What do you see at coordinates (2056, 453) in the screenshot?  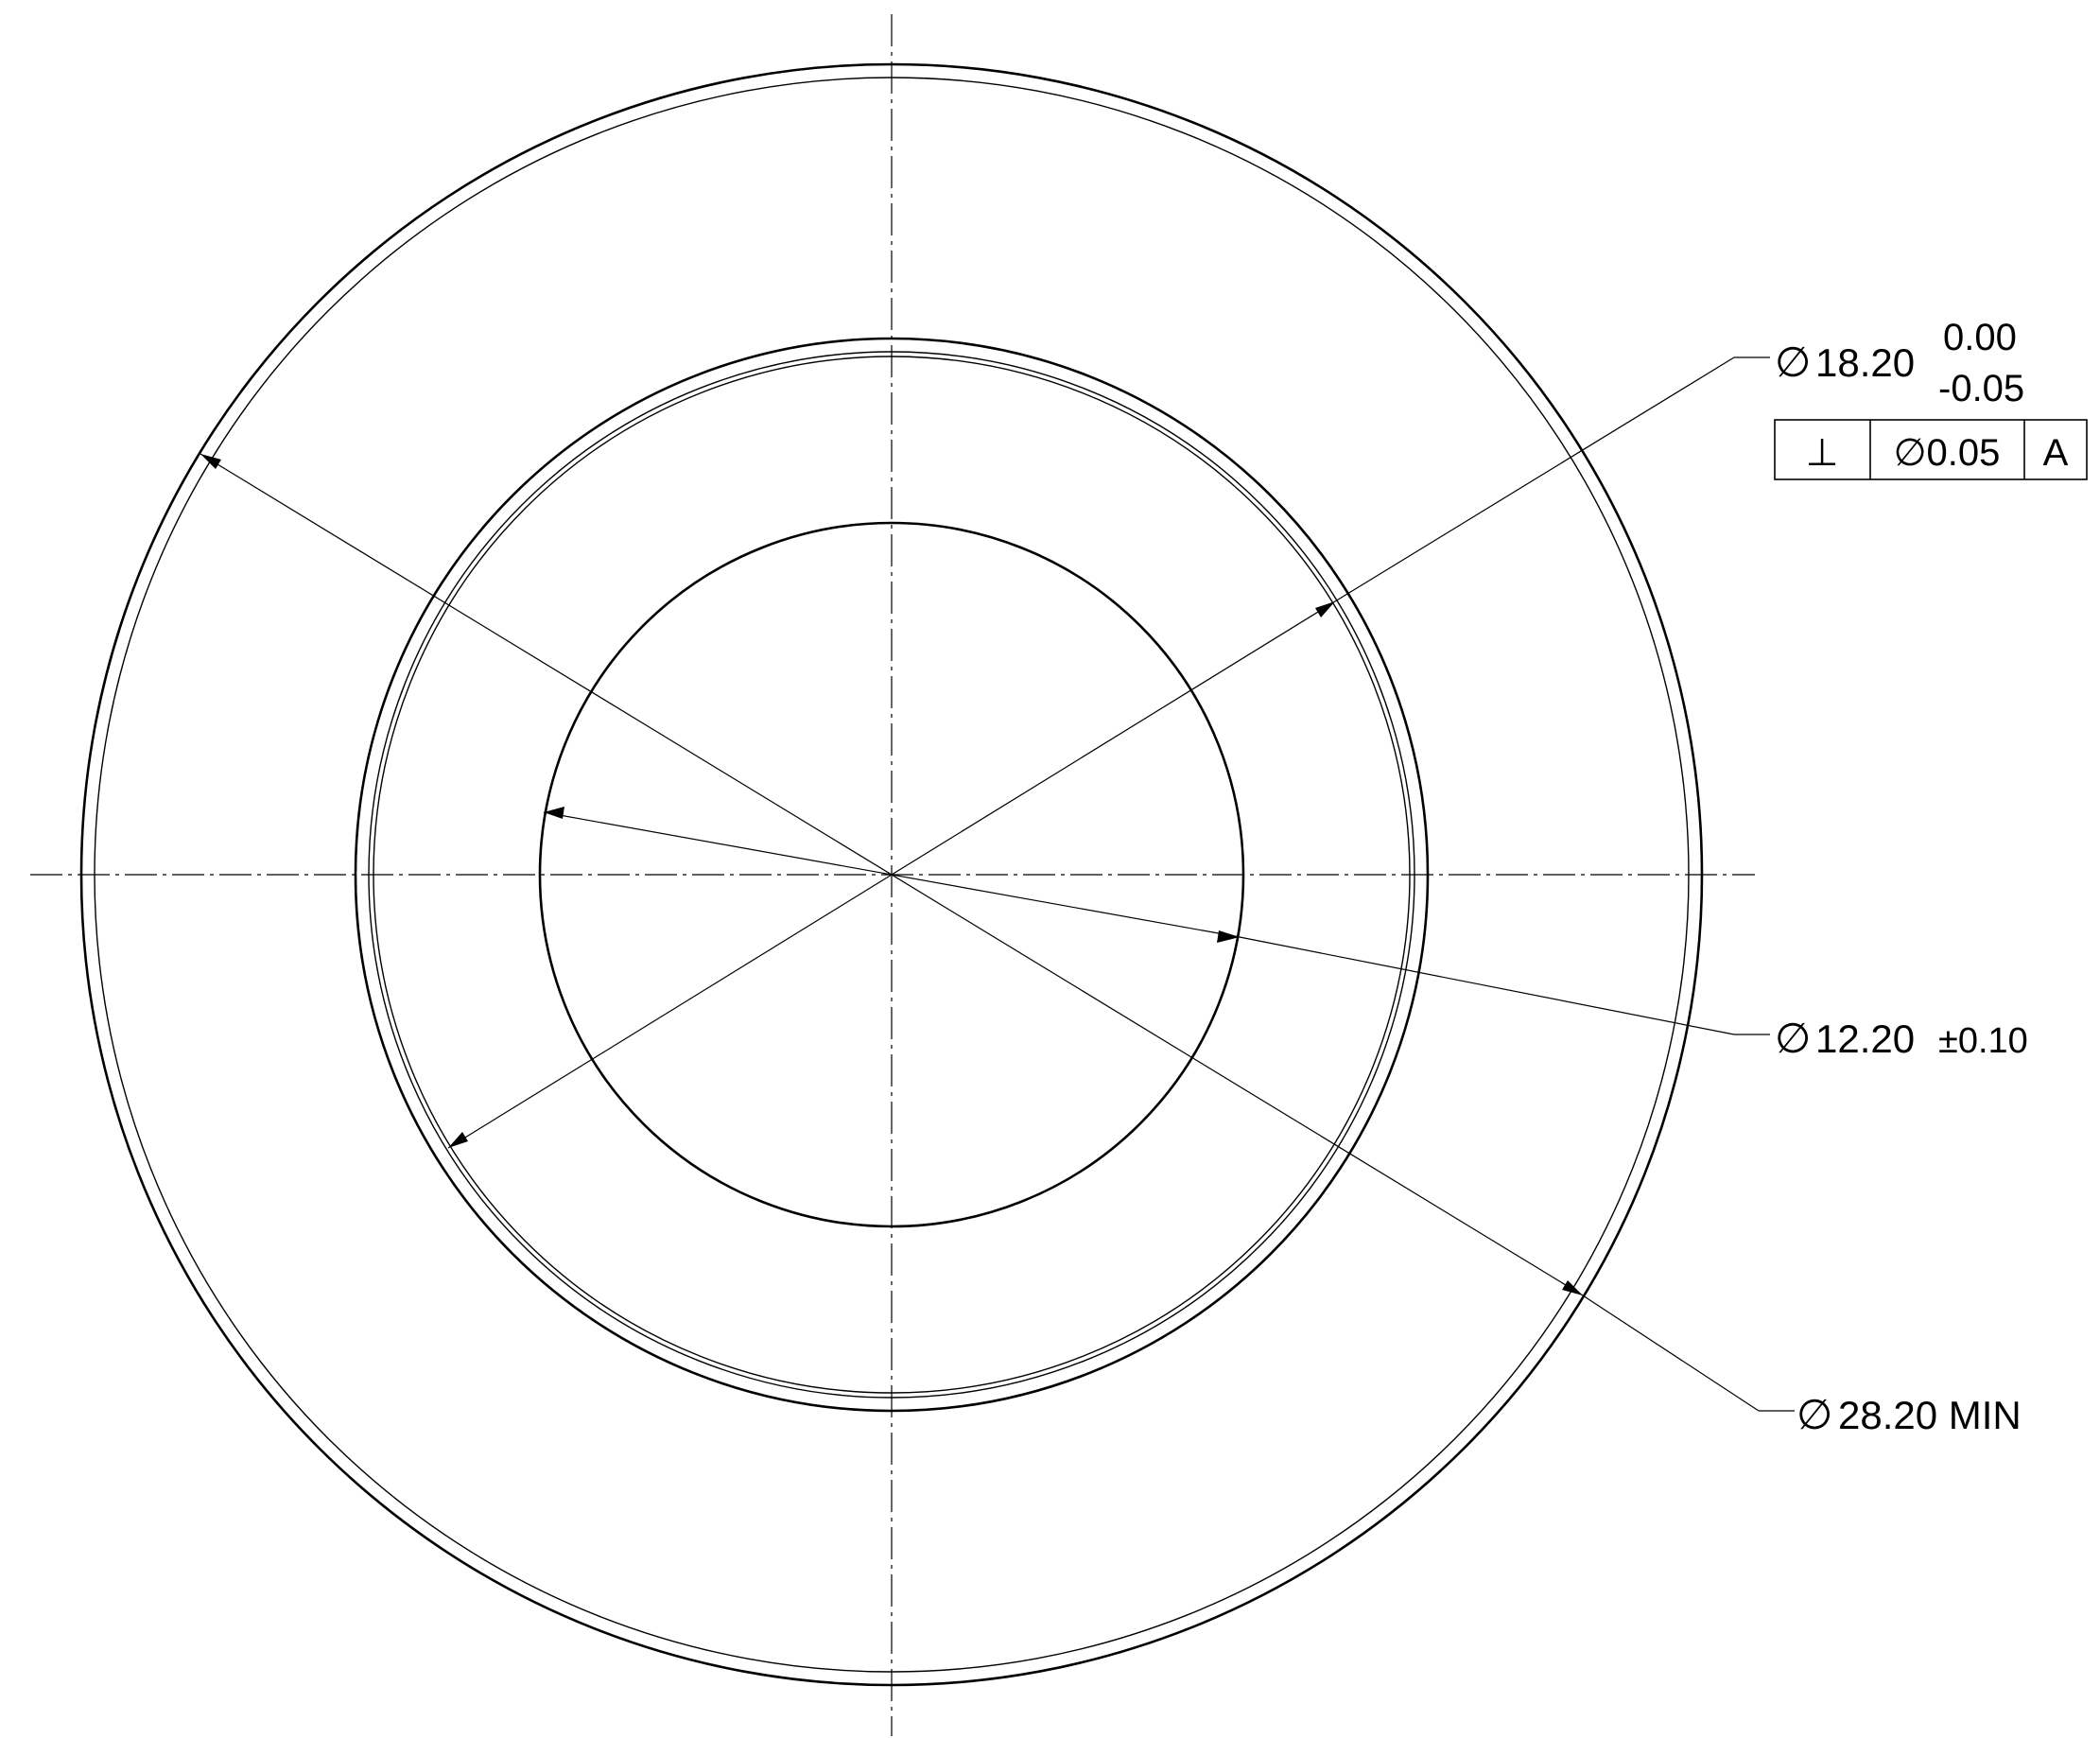 I see `fcf-datum: A` at bounding box center [2056, 453].